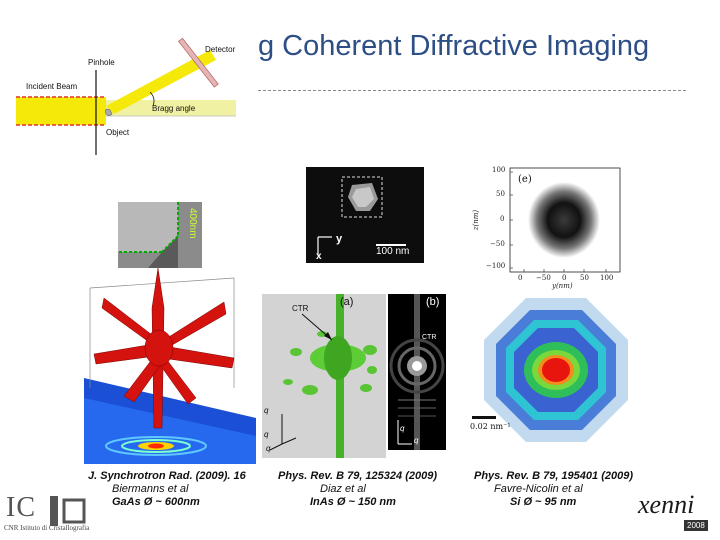  I want to click on ytick-1: 50, so click(500, 194).